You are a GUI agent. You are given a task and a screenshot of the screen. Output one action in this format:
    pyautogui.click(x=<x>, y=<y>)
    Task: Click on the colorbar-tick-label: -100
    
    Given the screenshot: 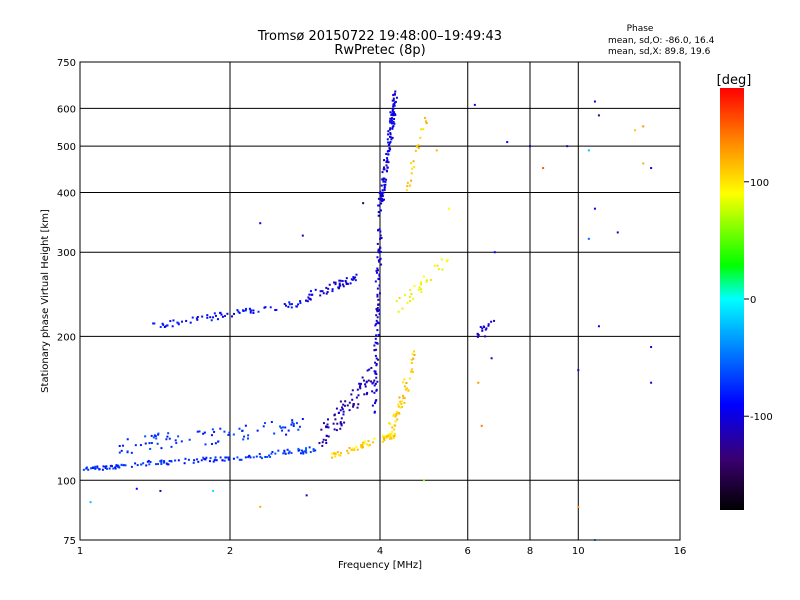 What is the action you would take?
    pyautogui.click(x=761, y=417)
    